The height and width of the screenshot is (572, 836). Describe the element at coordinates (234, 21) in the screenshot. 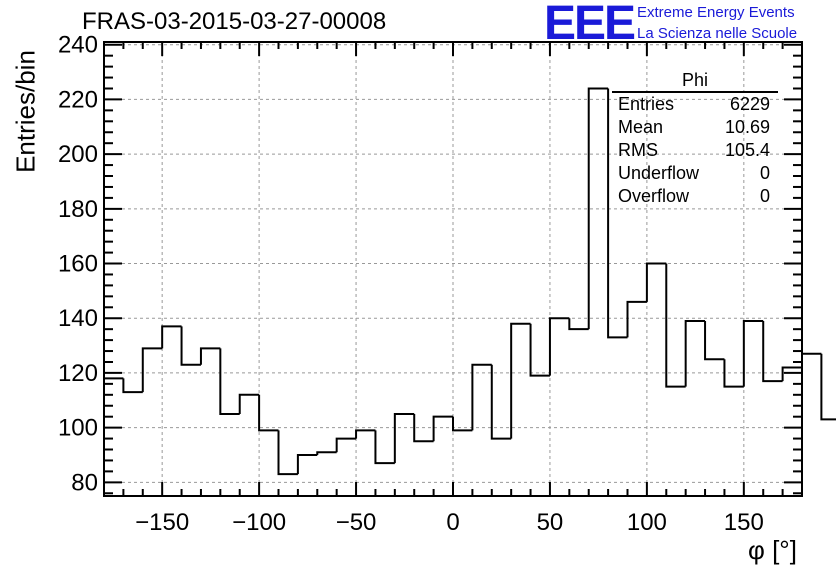

I see `chart-title: FRAS-03-2015-03-27-00008` at that location.